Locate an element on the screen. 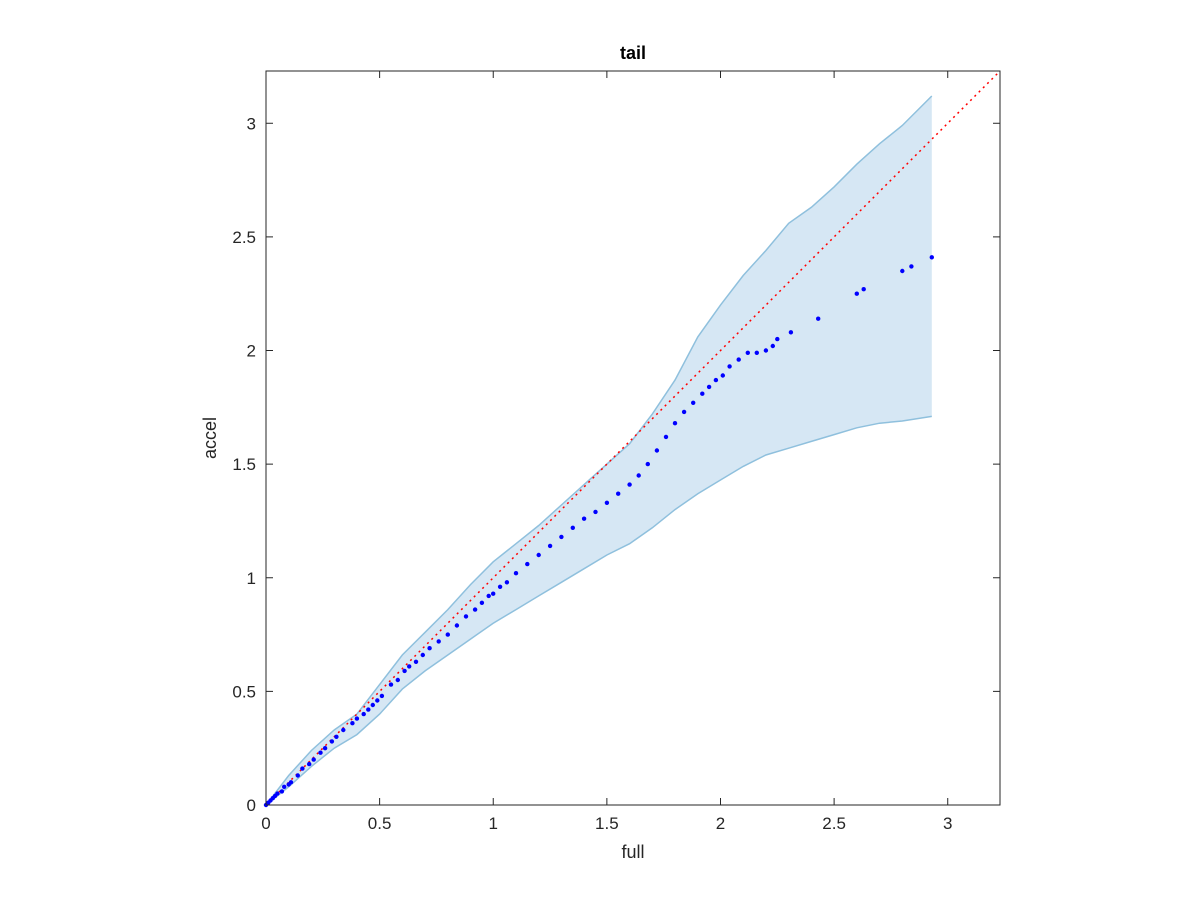 The width and height of the screenshot is (1200, 900). x-tick-label: 1.5 is located at coordinates (607, 823).